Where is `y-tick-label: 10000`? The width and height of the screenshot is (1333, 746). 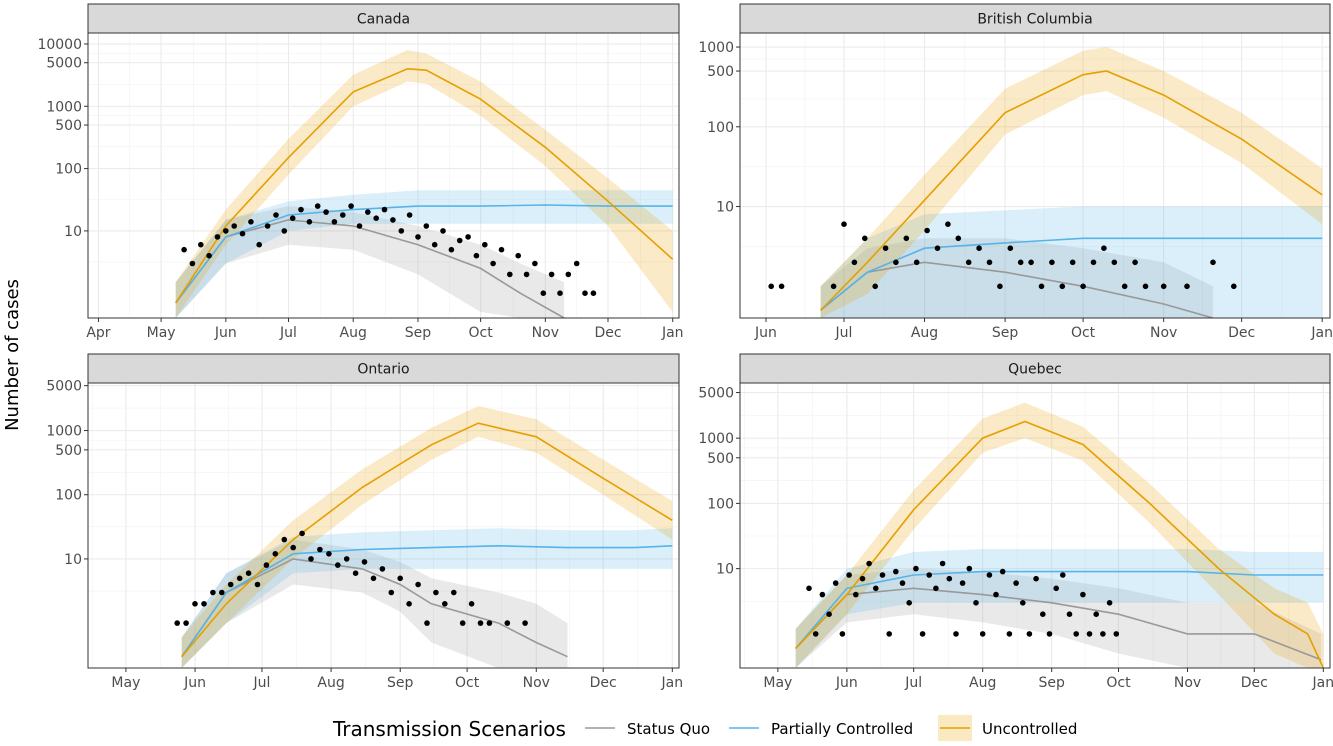
y-tick-label: 10000 is located at coordinates (59, 45).